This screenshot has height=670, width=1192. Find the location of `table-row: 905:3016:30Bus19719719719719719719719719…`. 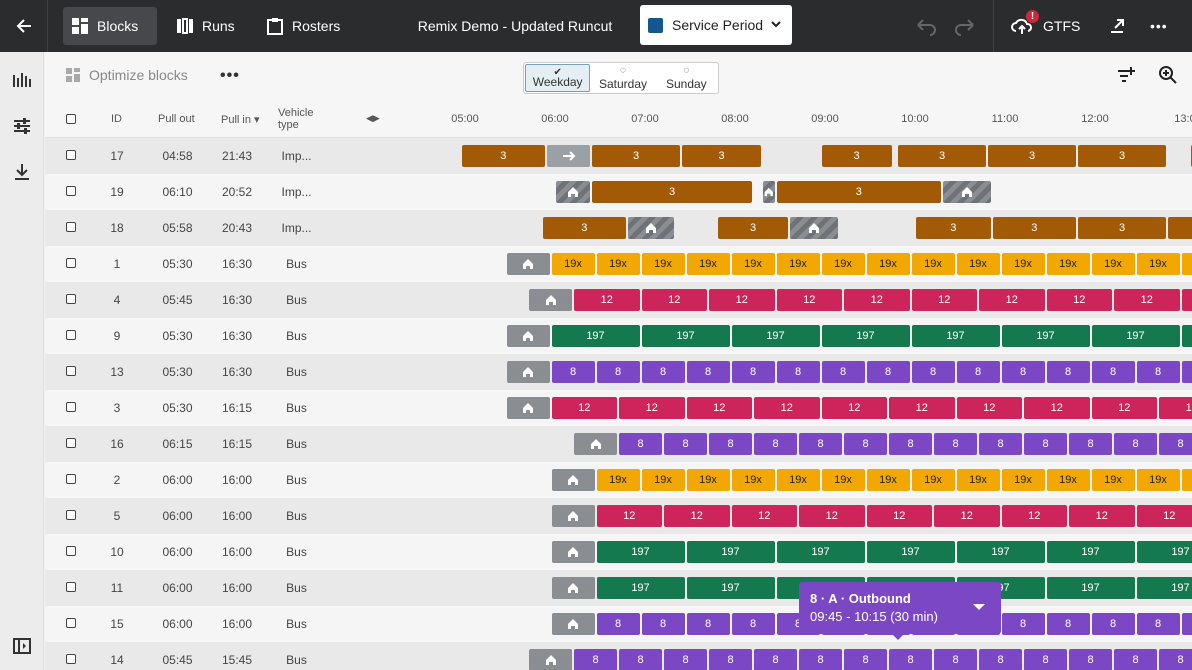

table-row: 905:3016:30Bus19719719719719719719719719… is located at coordinates (618, 336).